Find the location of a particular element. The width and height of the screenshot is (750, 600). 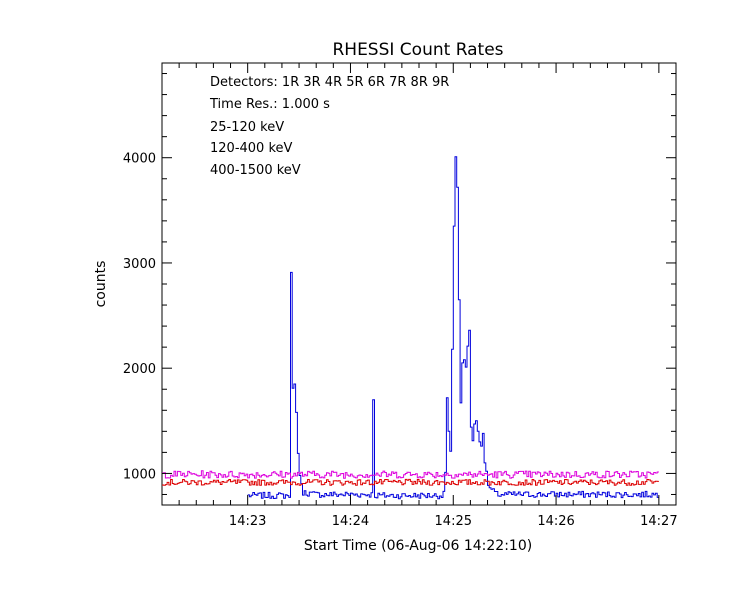

time-resolution-annotation: Time Res.: 1.000 s is located at coordinates (269, 104).